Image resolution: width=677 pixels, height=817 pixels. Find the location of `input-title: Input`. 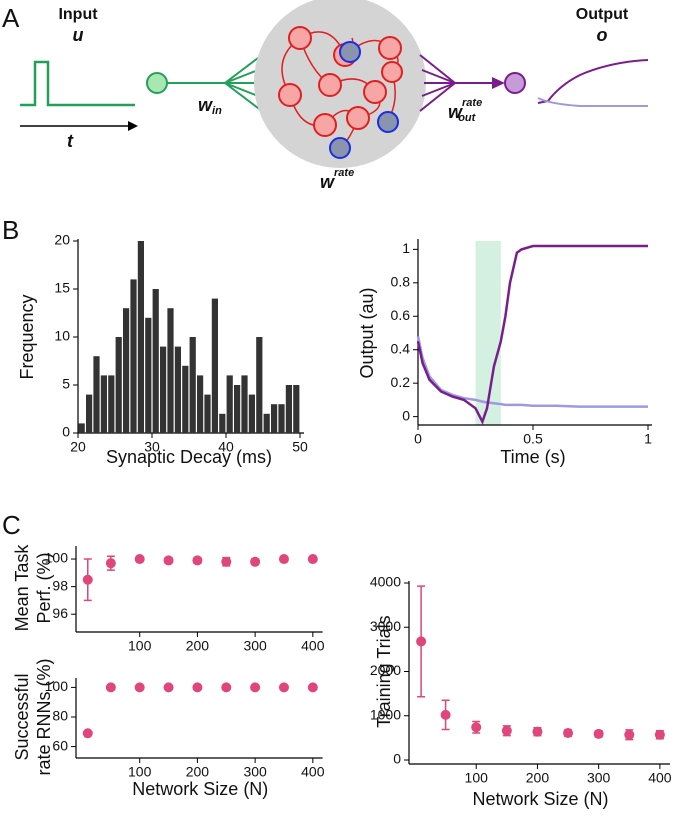

input-title: Input is located at coordinates (78, 14).